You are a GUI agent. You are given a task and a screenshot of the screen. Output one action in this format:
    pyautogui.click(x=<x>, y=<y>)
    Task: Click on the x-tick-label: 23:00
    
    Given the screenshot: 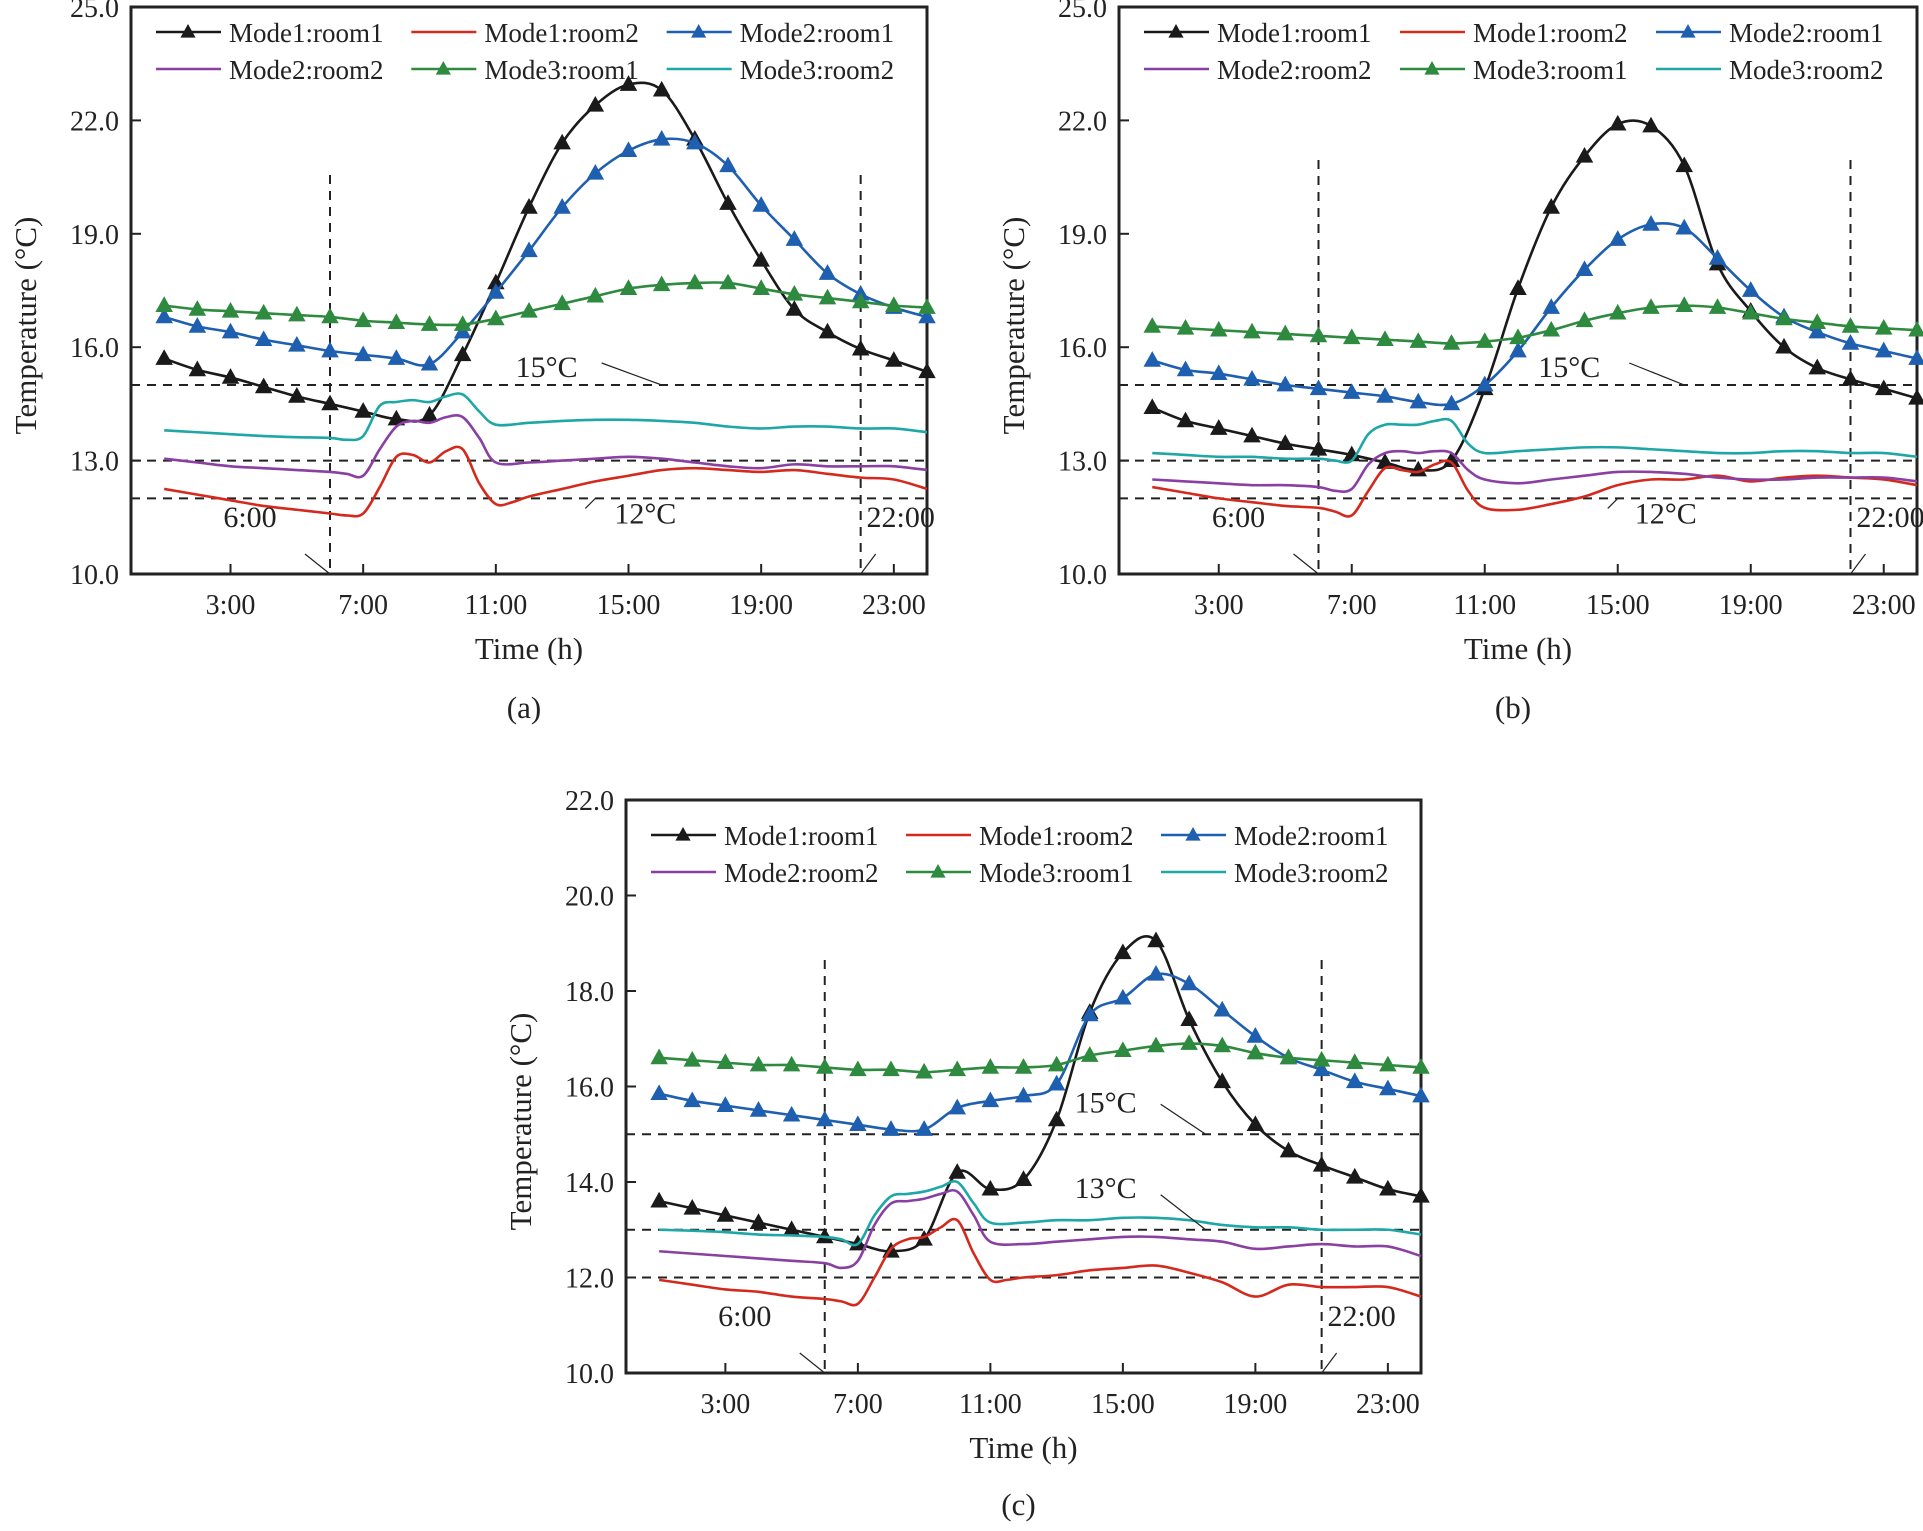 What is the action you would take?
    pyautogui.click(x=1388, y=1404)
    